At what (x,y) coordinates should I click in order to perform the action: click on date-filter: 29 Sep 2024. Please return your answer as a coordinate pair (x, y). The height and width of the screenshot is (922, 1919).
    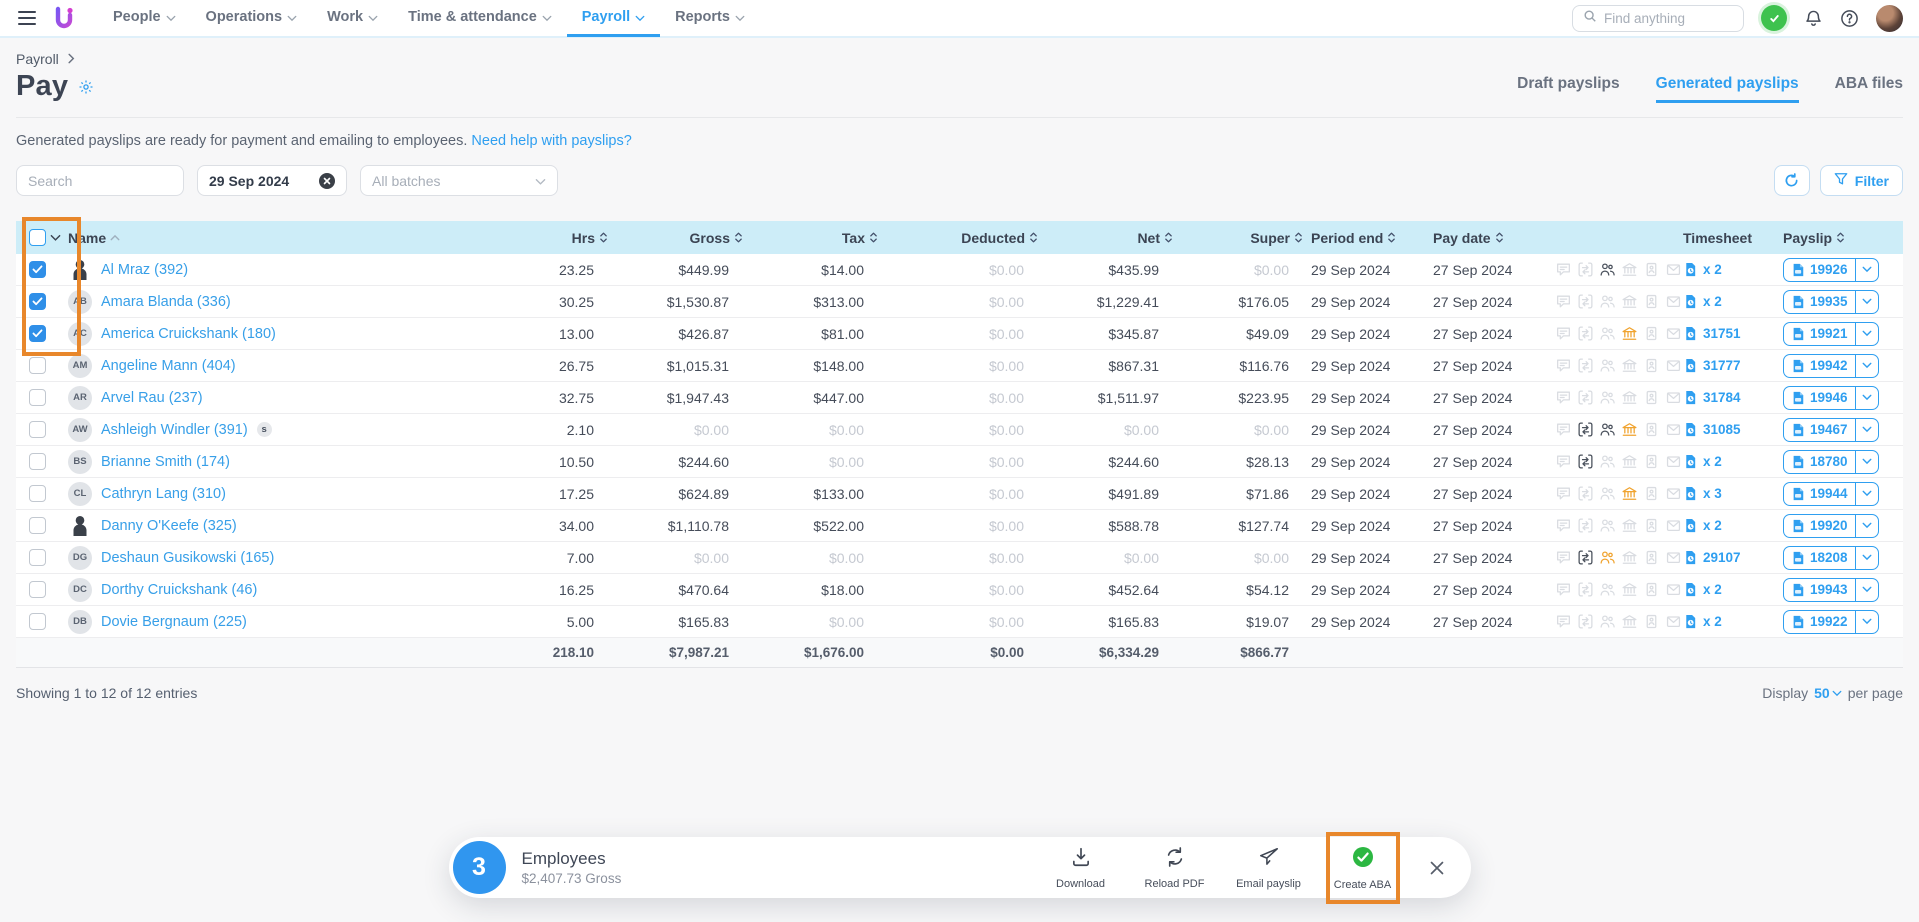
    Looking at the image, I should click on (272, 180).